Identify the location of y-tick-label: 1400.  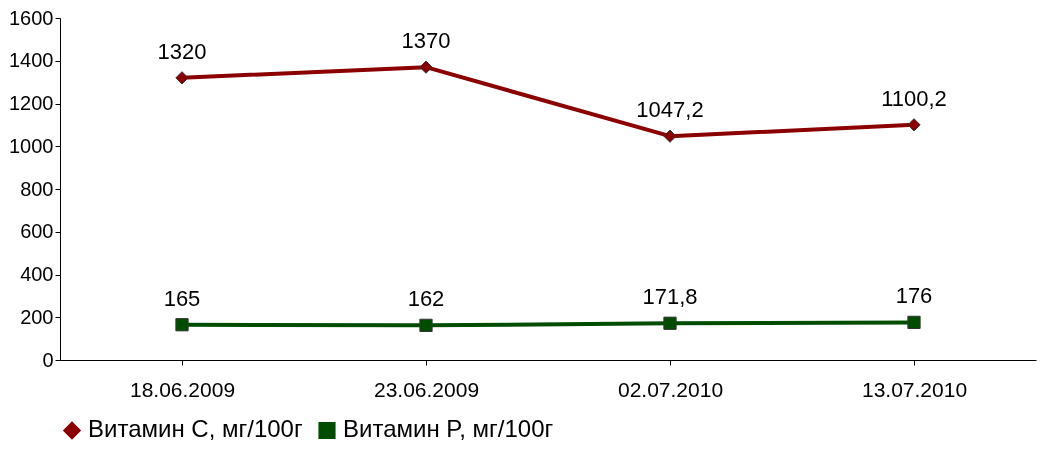
(31, 60).